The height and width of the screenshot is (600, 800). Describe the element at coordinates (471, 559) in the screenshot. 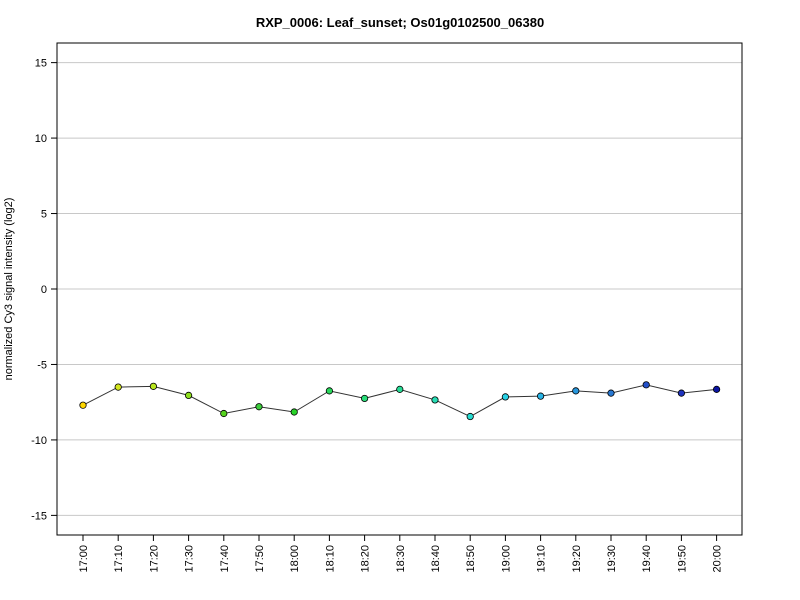

I see `x-tick-label: 18:50` at that location.